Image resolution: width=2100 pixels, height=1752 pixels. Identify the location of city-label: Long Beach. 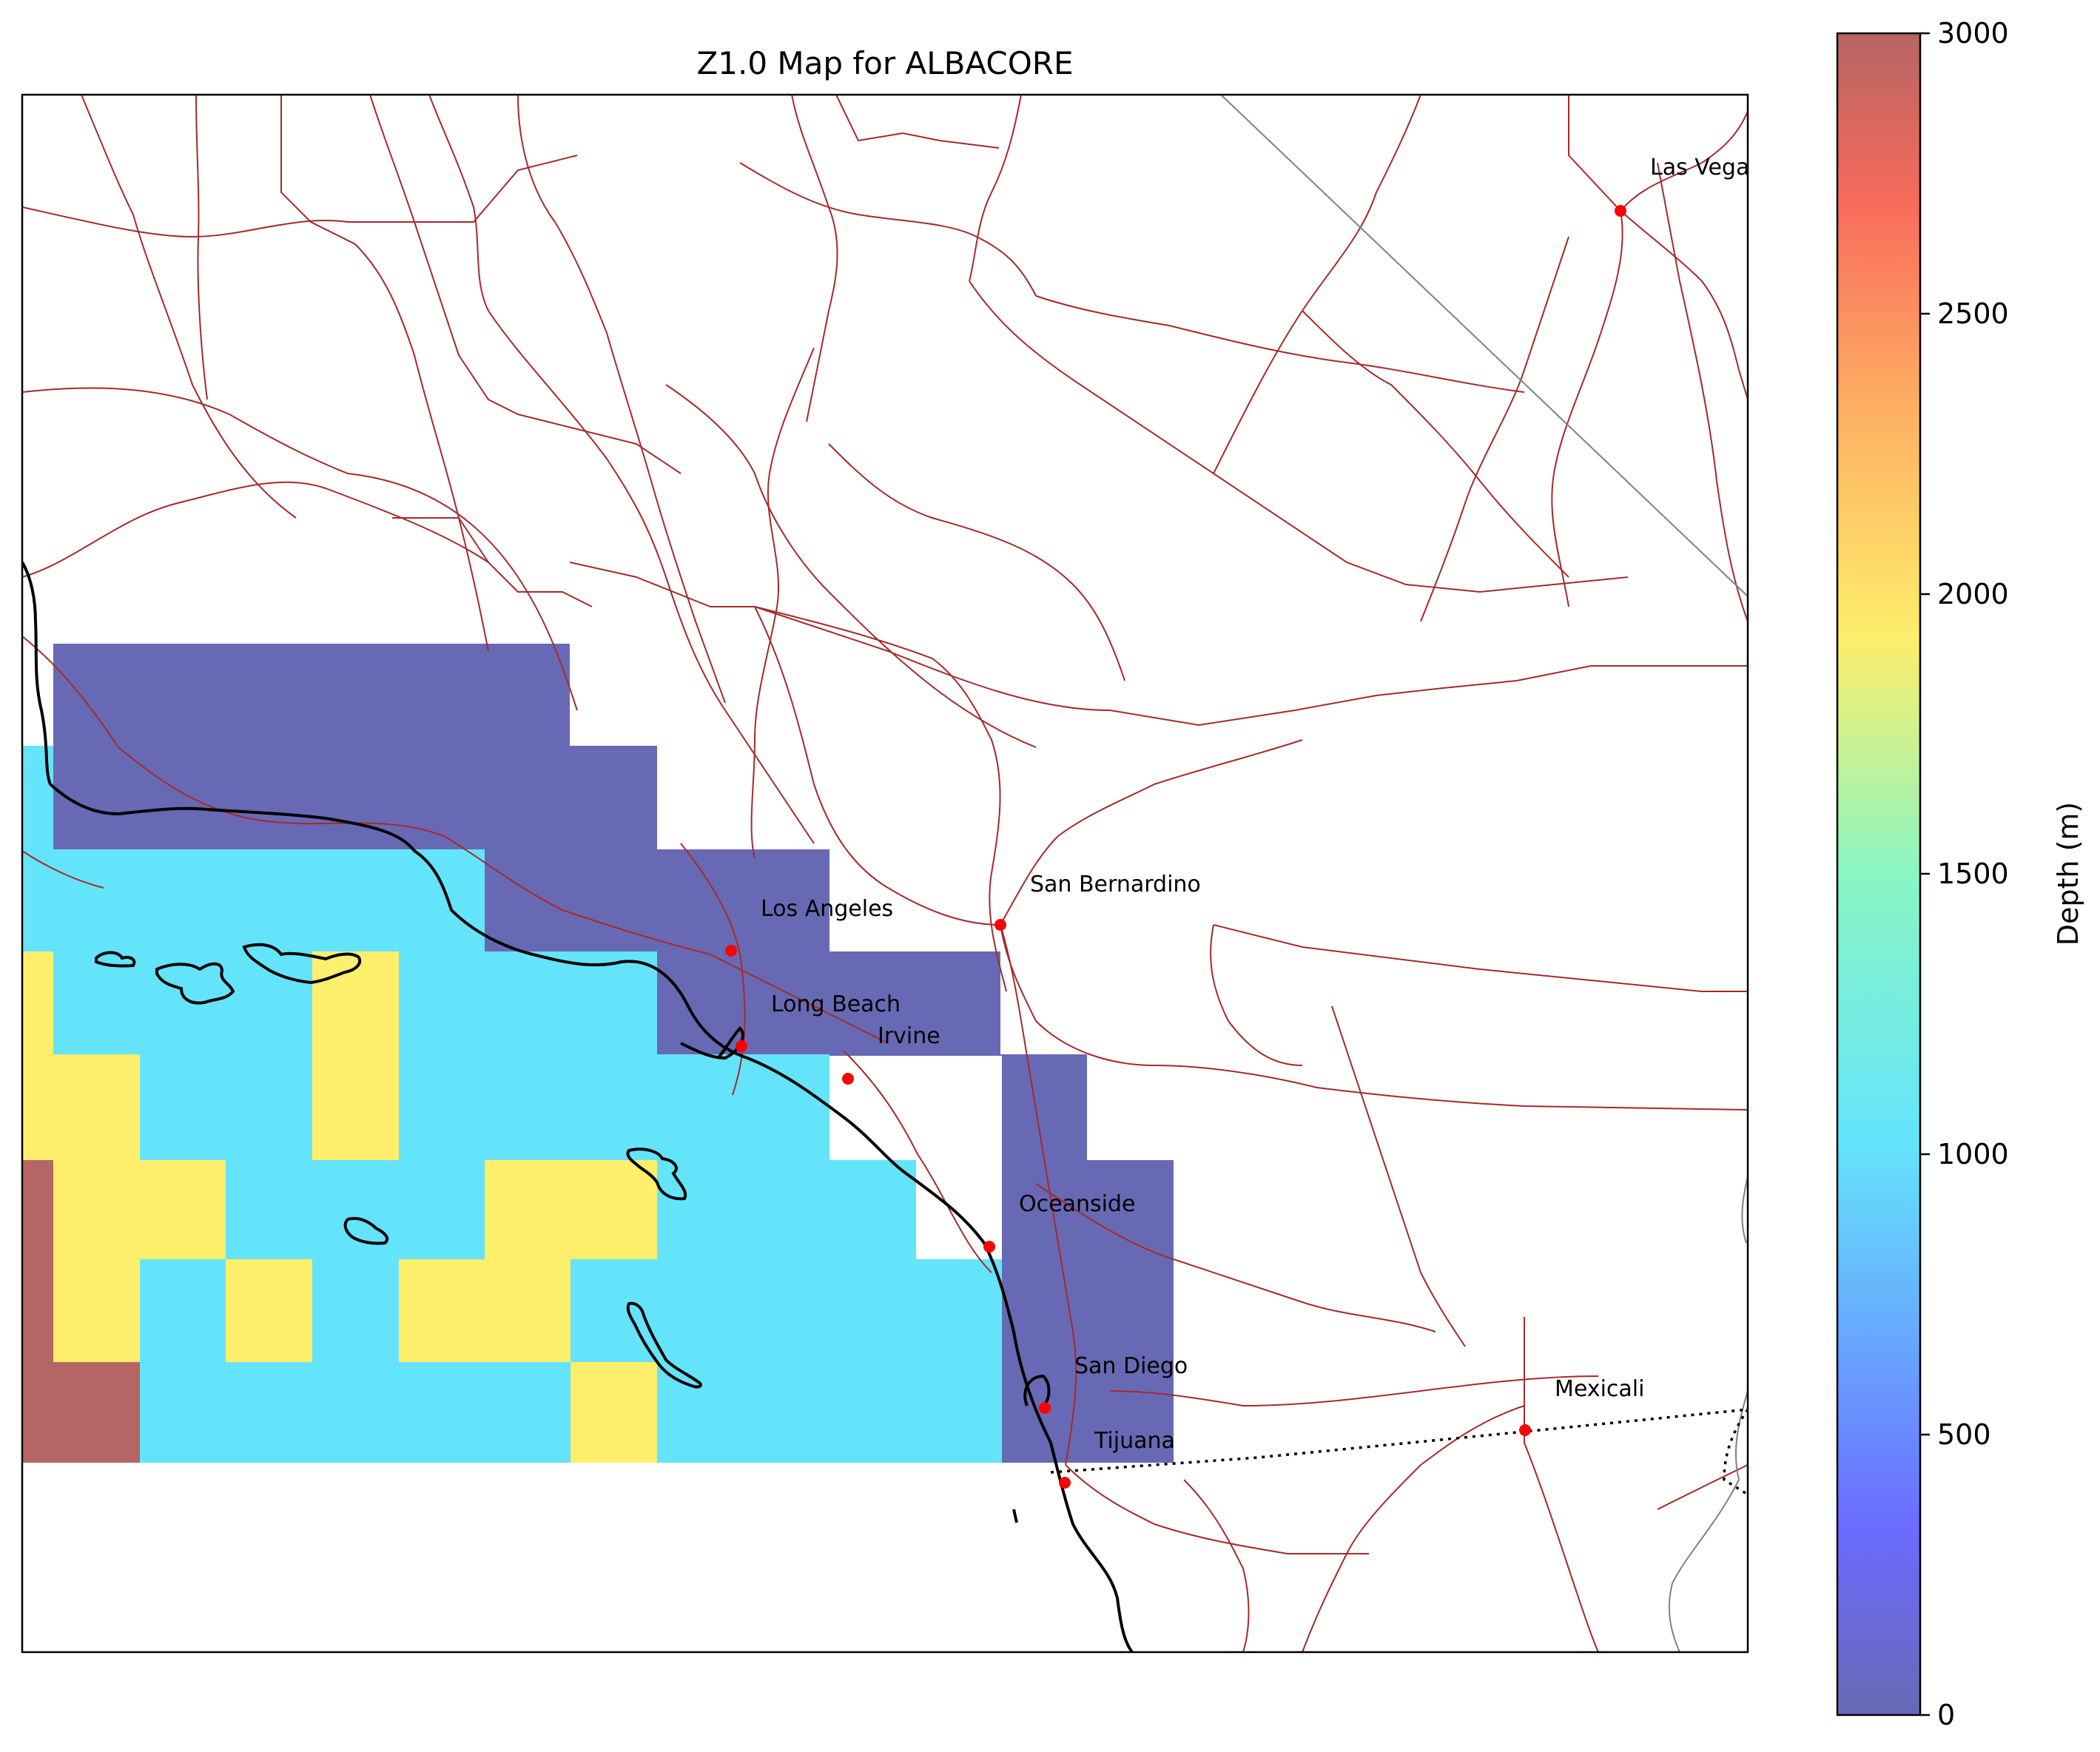
(836, 1004).